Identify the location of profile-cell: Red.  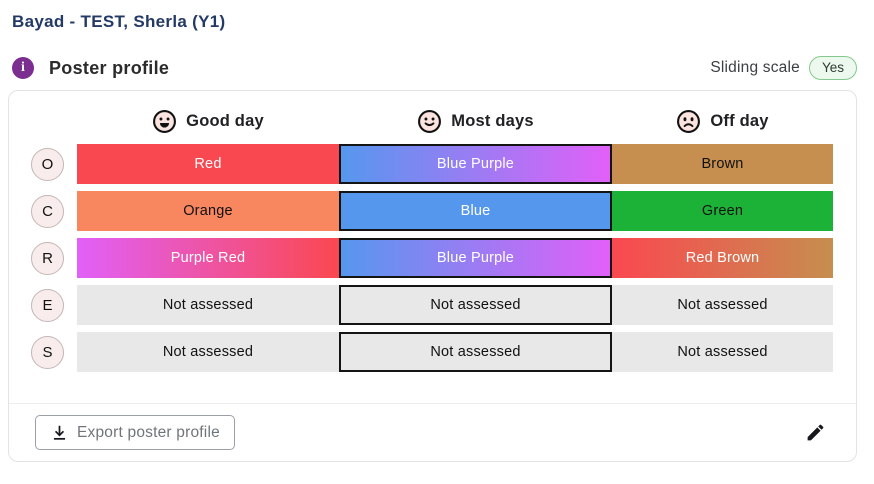
(208, 164).